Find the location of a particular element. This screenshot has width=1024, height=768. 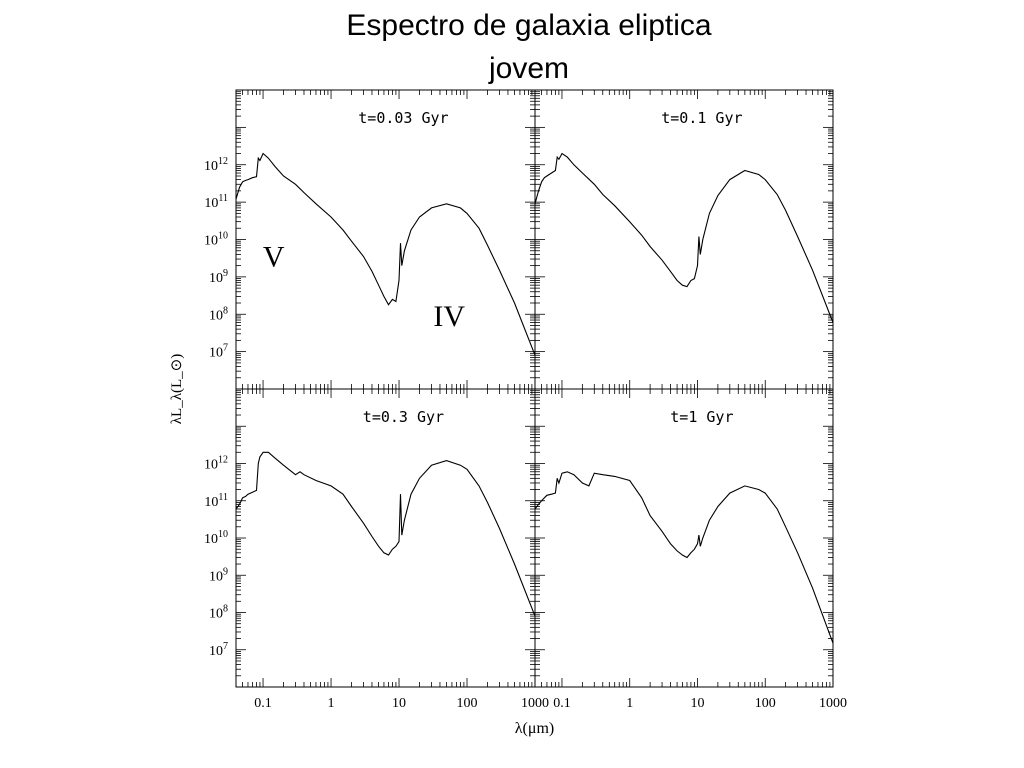

panel-label: t=0.03 Gyr is located at coordinates (403, 118).